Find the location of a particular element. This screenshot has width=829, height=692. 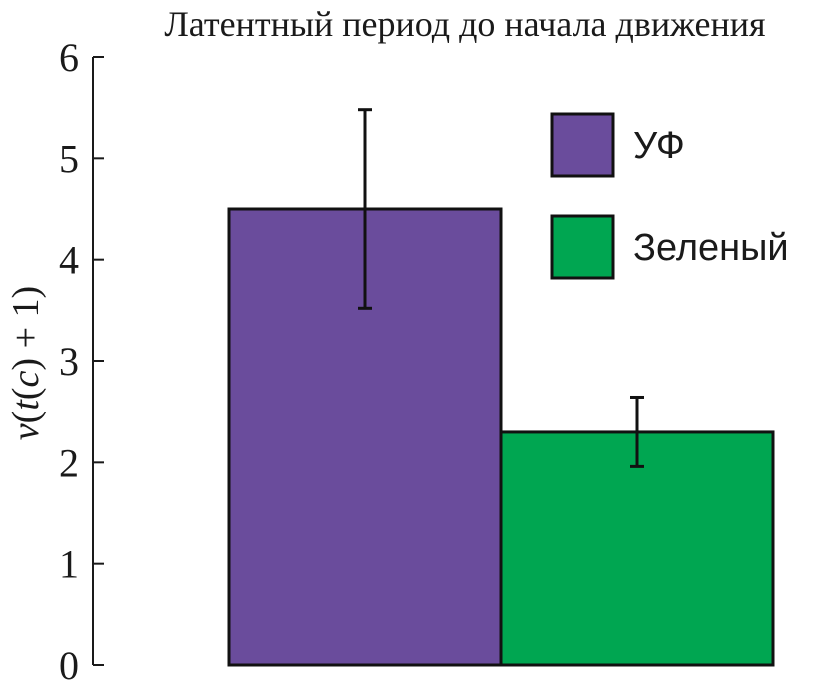

y-axis: 0 1 2 3 4 5 6 is located at coordinates (81, 361).